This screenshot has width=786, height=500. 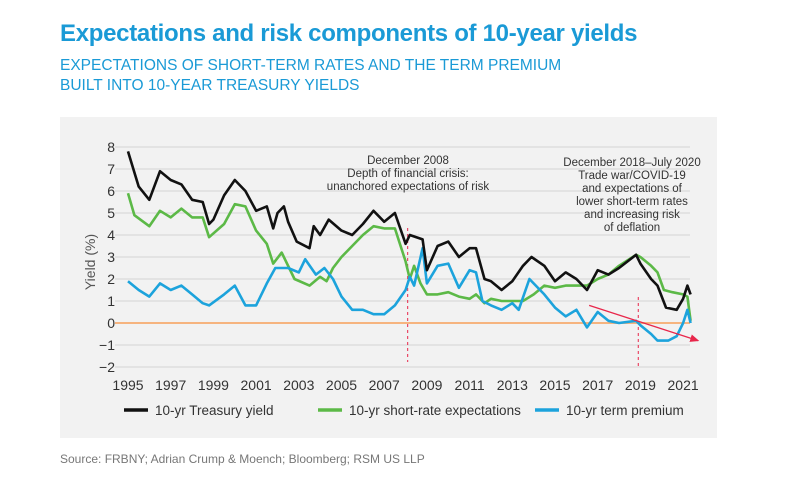 I want to click on y-axis-label: Yield (%), so click(x=90, y=262).